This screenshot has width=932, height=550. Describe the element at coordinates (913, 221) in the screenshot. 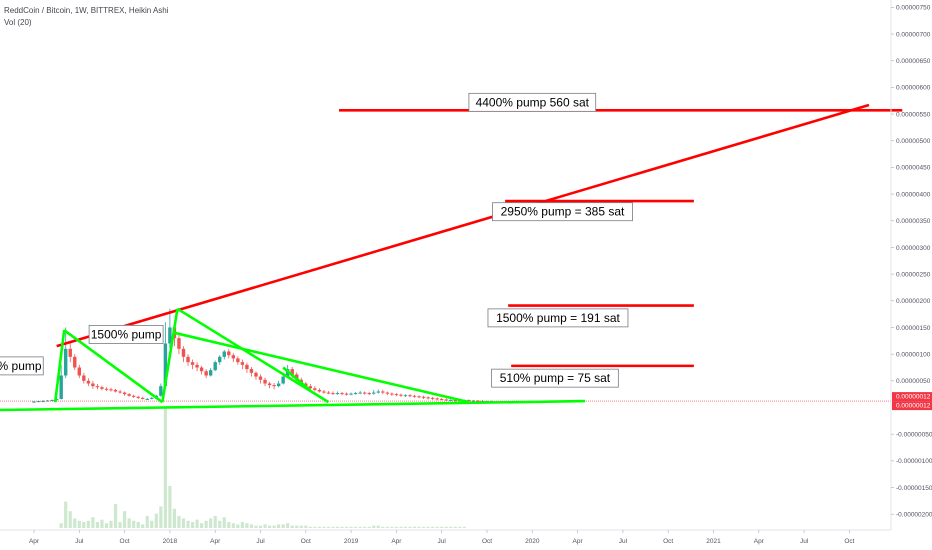

I see `y-tick-label: 0.00000350` at that location.